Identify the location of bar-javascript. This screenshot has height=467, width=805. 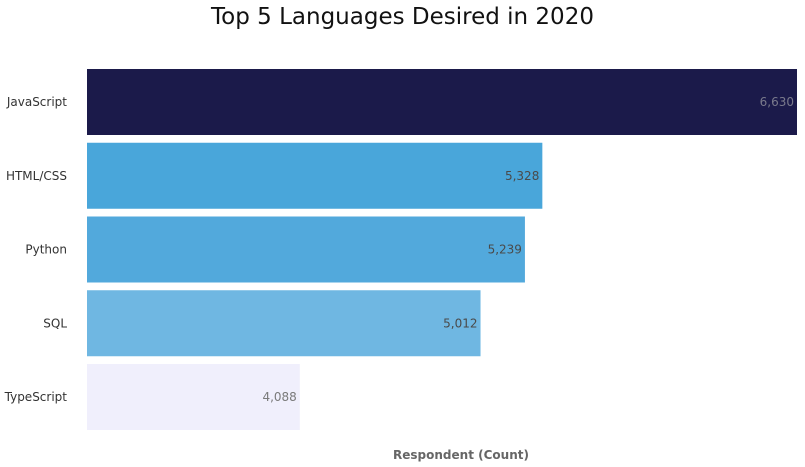
(442, 102).